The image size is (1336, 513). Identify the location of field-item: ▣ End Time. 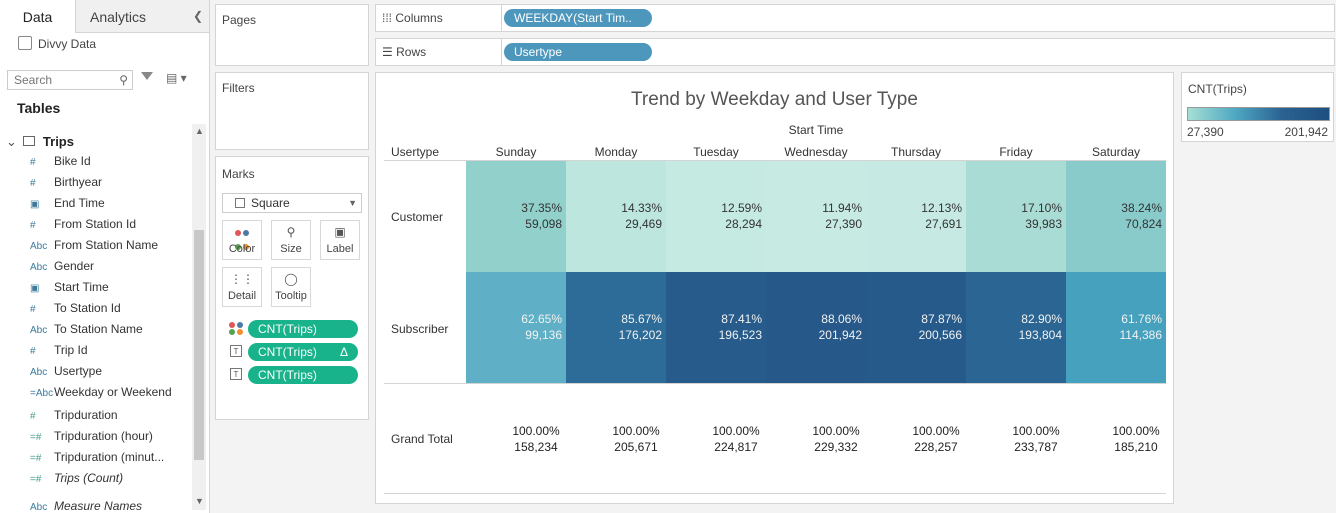
(67, 203).